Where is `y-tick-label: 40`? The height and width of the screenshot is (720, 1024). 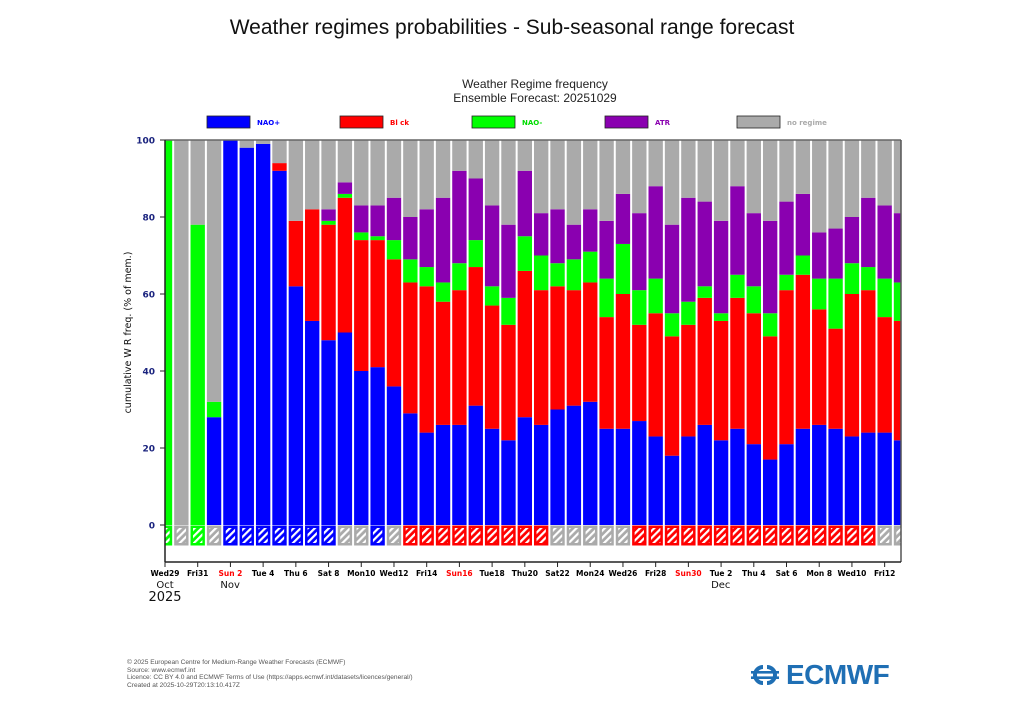 y-tick-label: 40 is located at coordinates (148, 373).